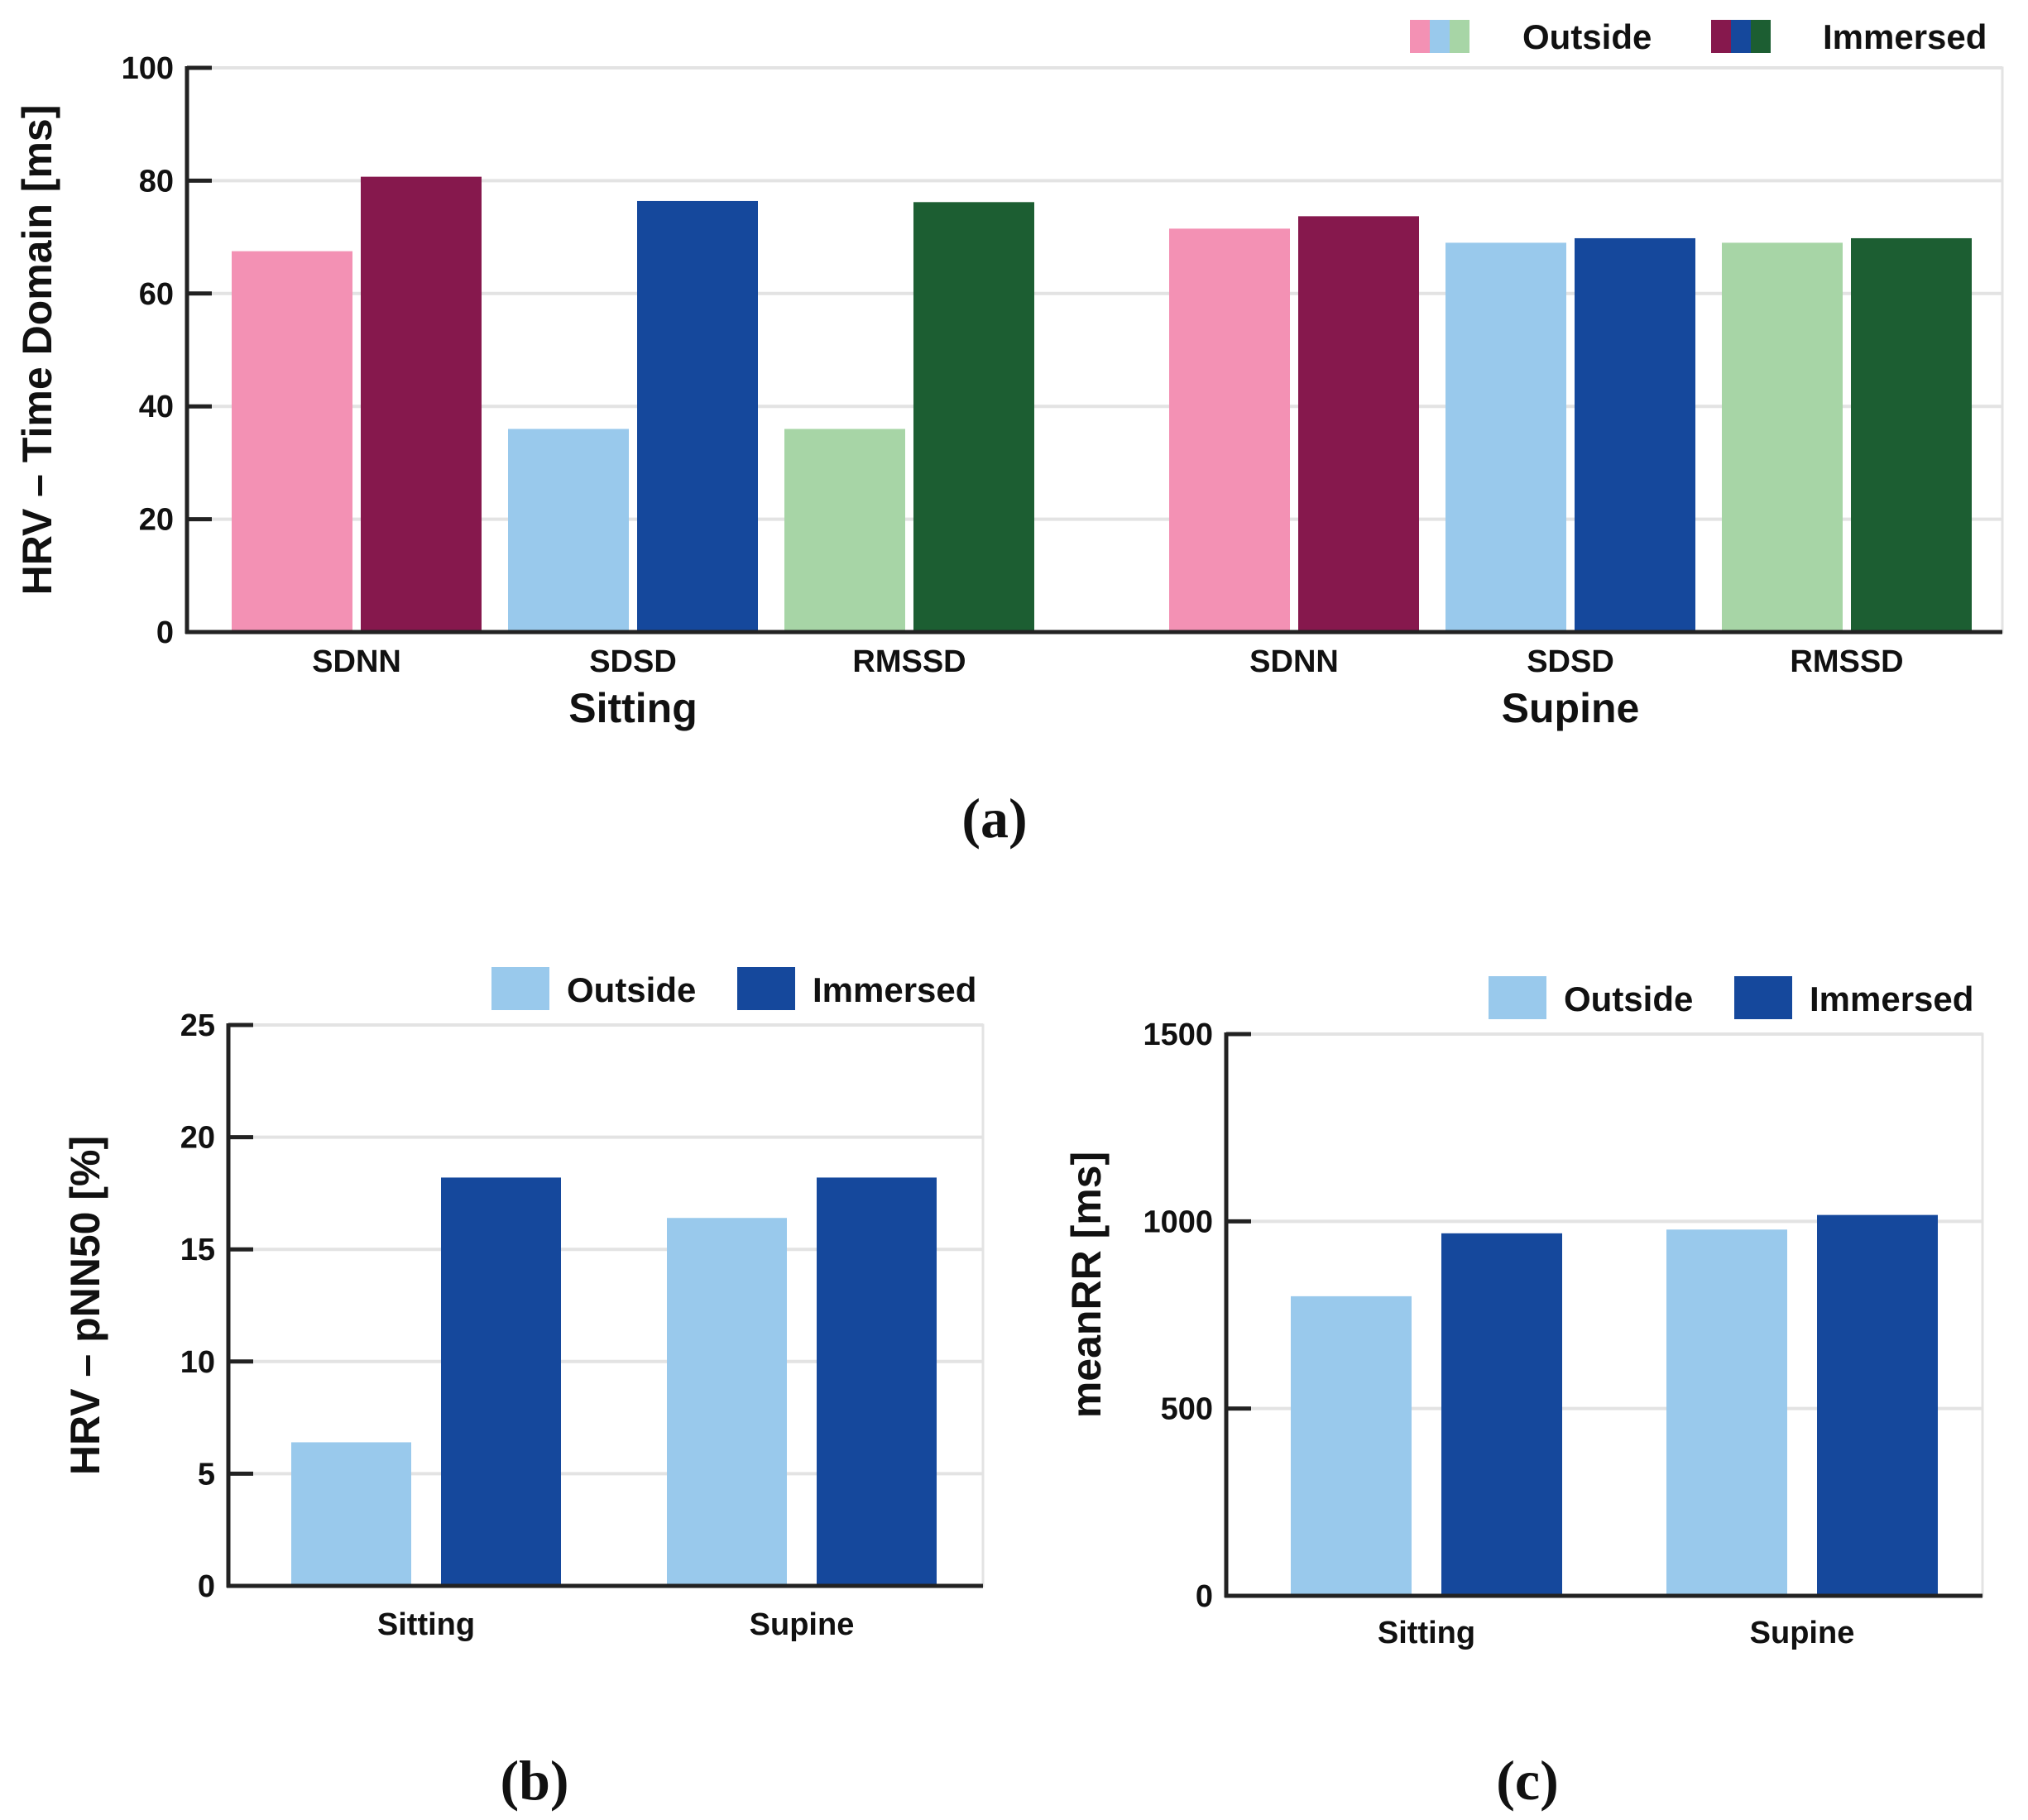 This screenshot has width=2028, height=1820. What do you see at coordinates (148, 68) in the screenshot?
I see `panel-a-ytick-label: 100` at bounding box center [148, 68].